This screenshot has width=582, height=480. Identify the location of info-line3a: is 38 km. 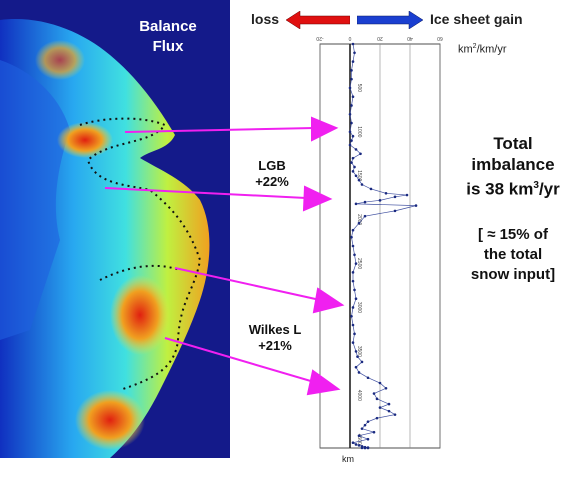
(500, 189).